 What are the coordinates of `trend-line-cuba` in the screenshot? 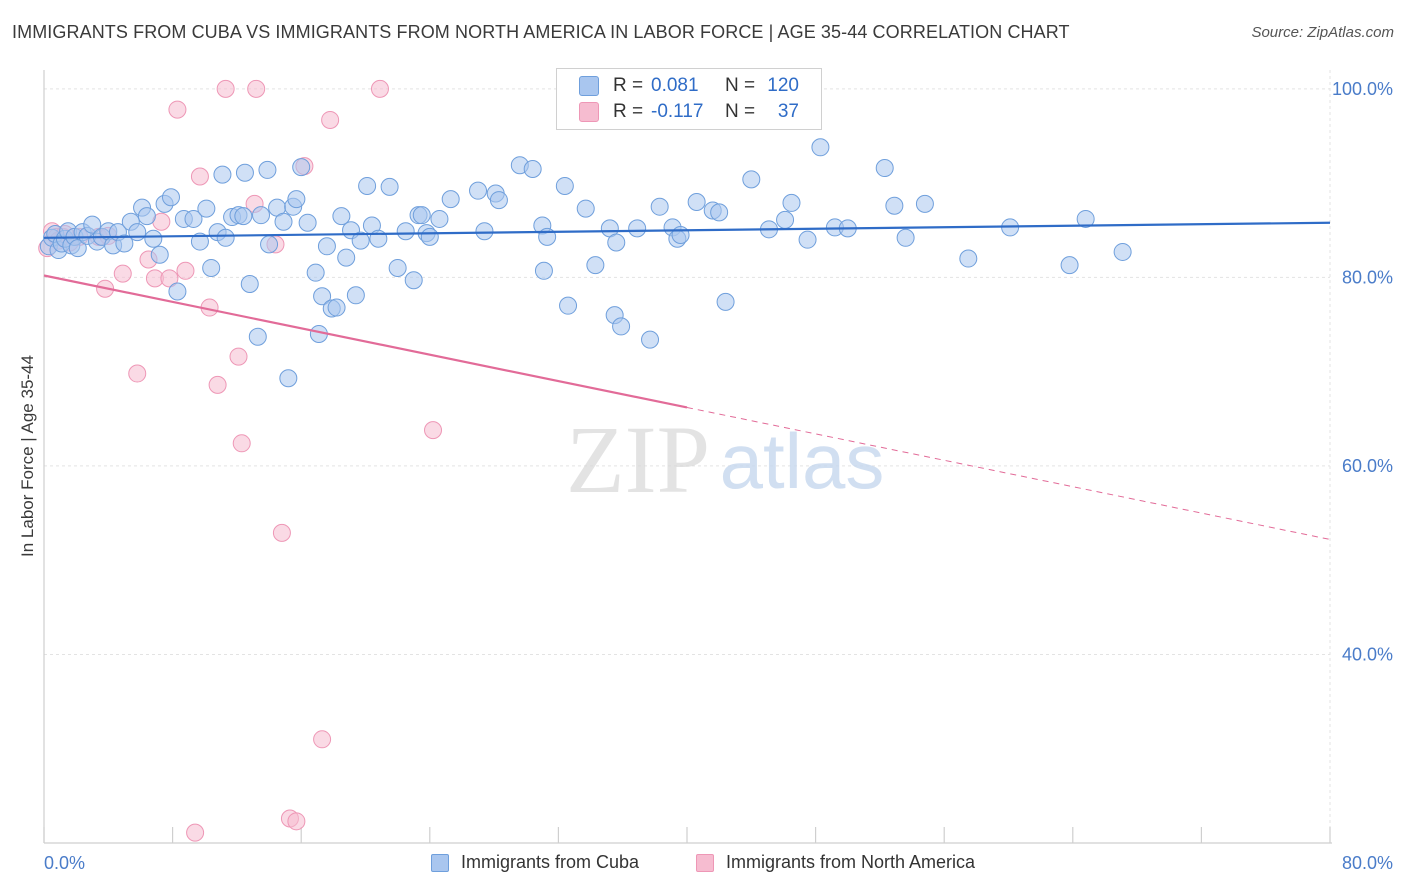 It's located at (687, 230).